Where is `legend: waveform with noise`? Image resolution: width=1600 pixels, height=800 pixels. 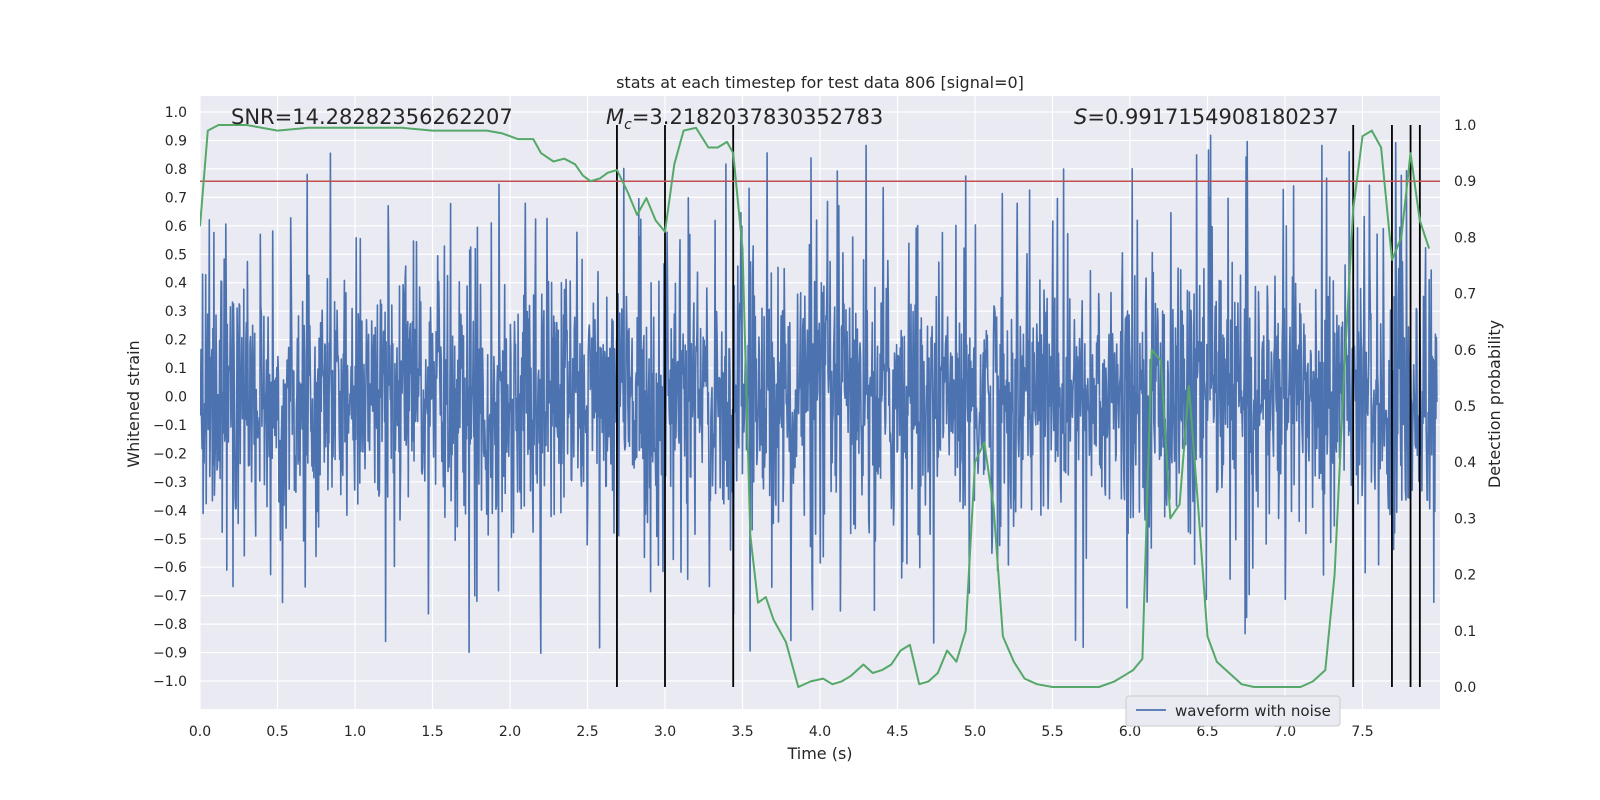 legend: waveform with noise is located at coordinates (1233, 711).